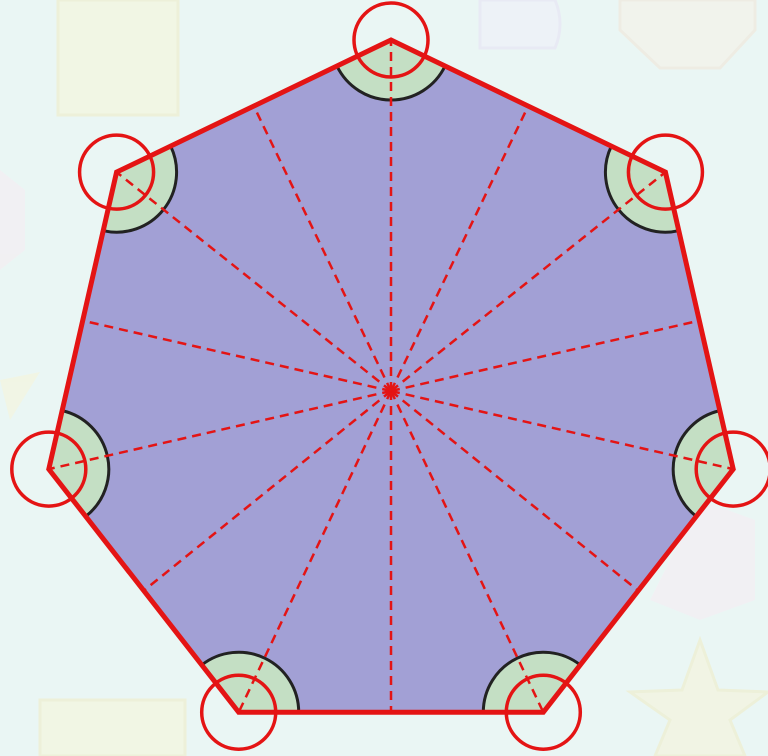 Image resolution: width=768 pixels, height=756 pixels. I want to click on bg-square, so click(118, 58).